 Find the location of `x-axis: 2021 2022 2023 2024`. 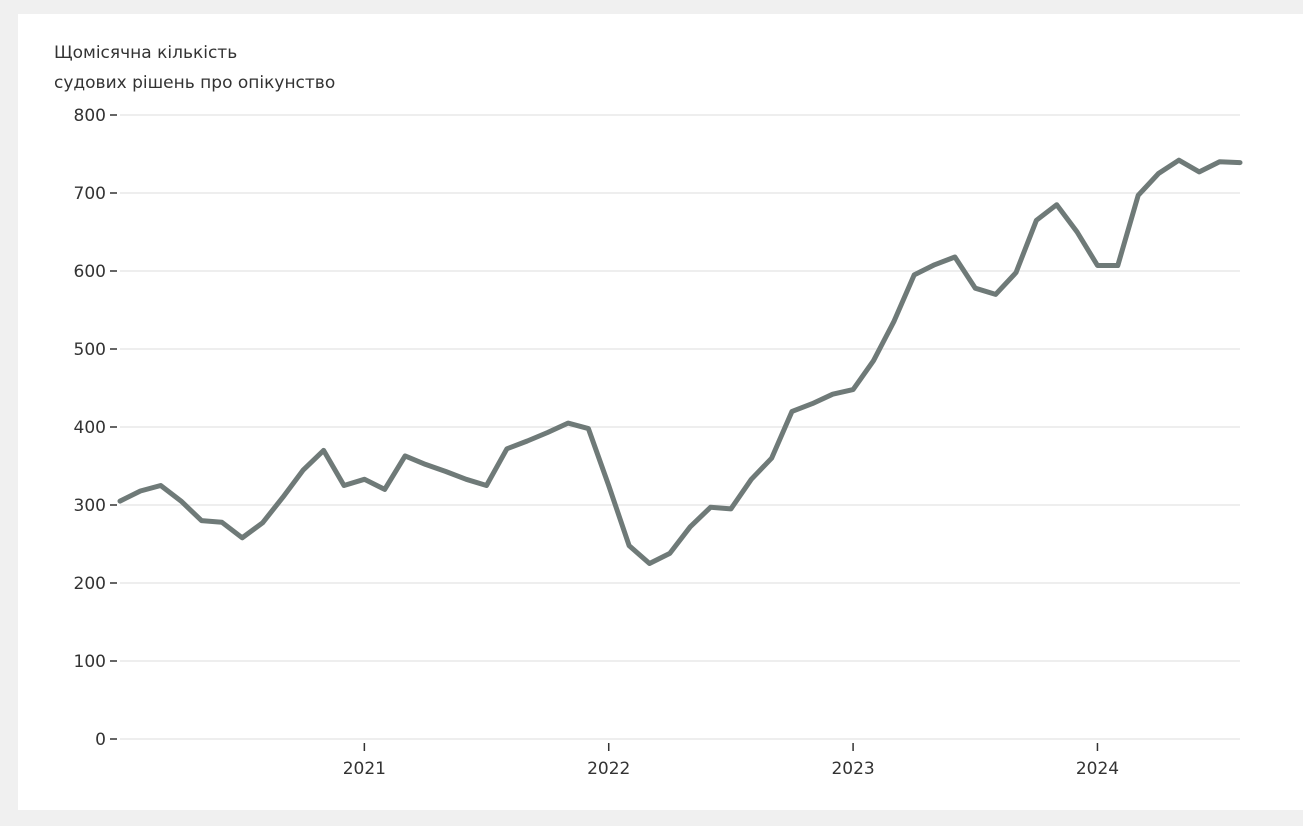

x-axis: 2021 2022 2023 2024 is located at coordinates (731, 761).